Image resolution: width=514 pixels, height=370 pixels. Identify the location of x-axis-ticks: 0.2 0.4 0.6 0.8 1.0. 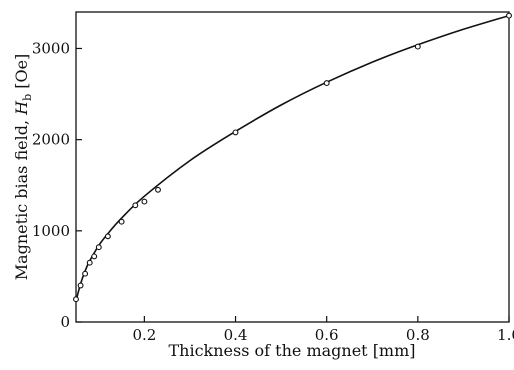
(323, 330).